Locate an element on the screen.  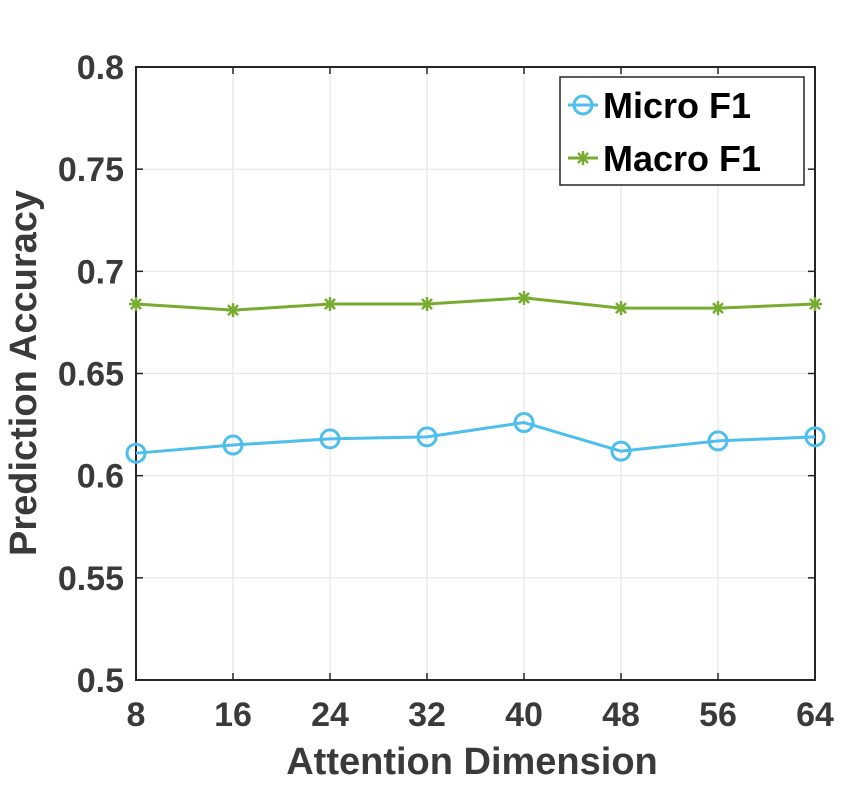
y-tick-label: 0.7 is located at coordinates (100, 272).